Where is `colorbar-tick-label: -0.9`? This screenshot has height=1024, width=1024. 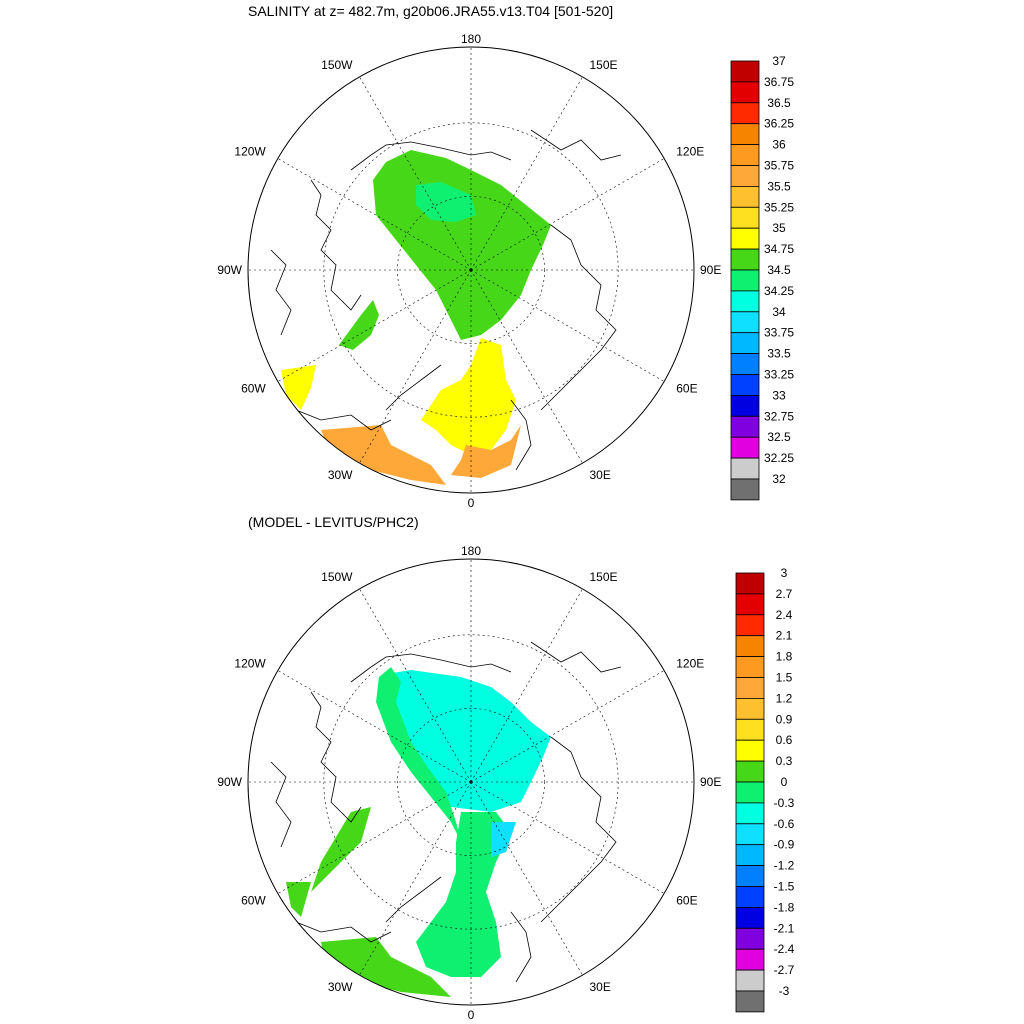 colorbar-tick-label: -0.9 is located at coordinates (784, 845).